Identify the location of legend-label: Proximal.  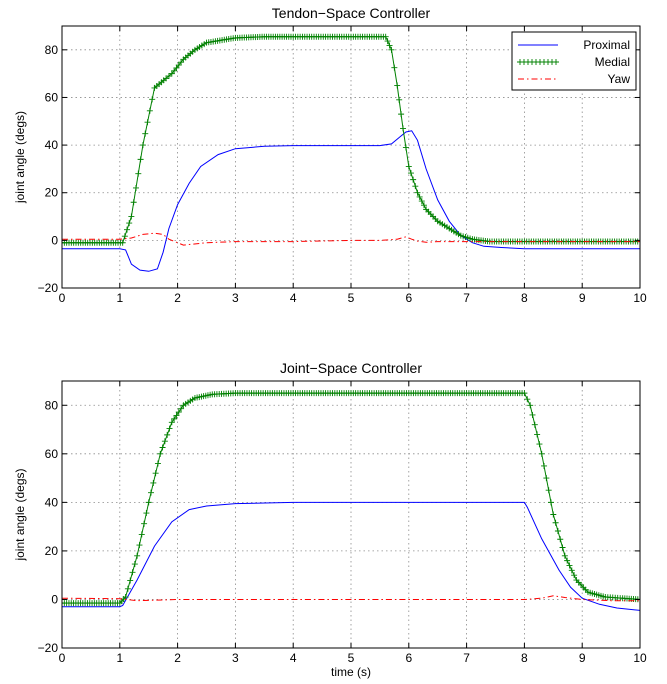
(606, 45).